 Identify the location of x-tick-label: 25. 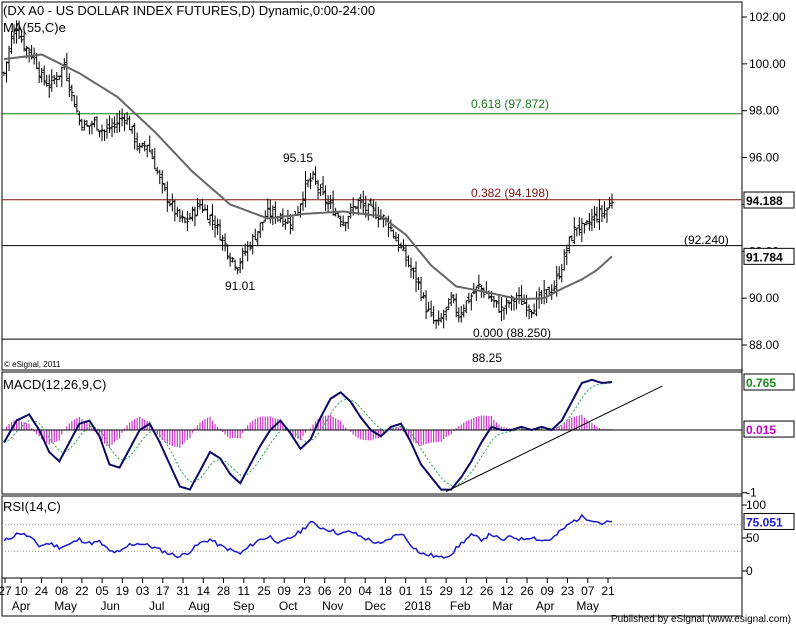
(264, 591).